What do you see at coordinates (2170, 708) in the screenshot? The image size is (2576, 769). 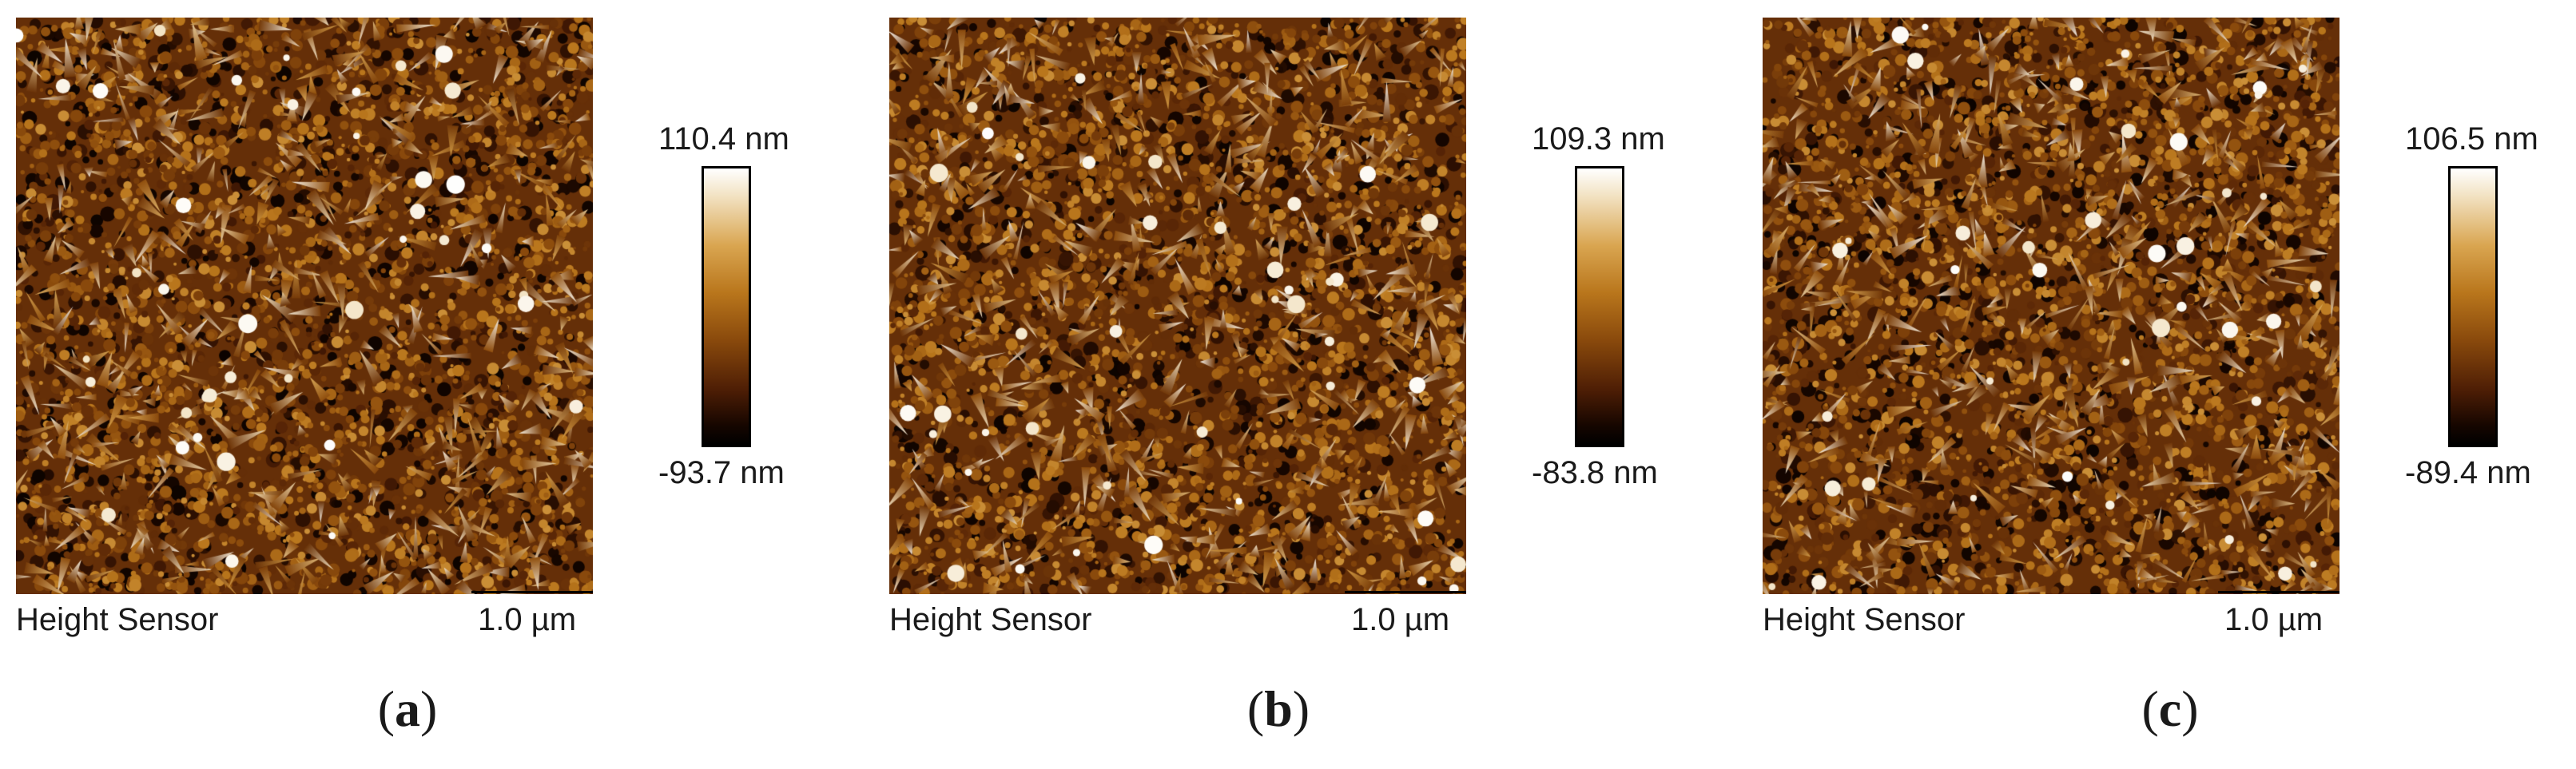 I see `panel-caption-c: (c)` at bounding box center [2170, 708].